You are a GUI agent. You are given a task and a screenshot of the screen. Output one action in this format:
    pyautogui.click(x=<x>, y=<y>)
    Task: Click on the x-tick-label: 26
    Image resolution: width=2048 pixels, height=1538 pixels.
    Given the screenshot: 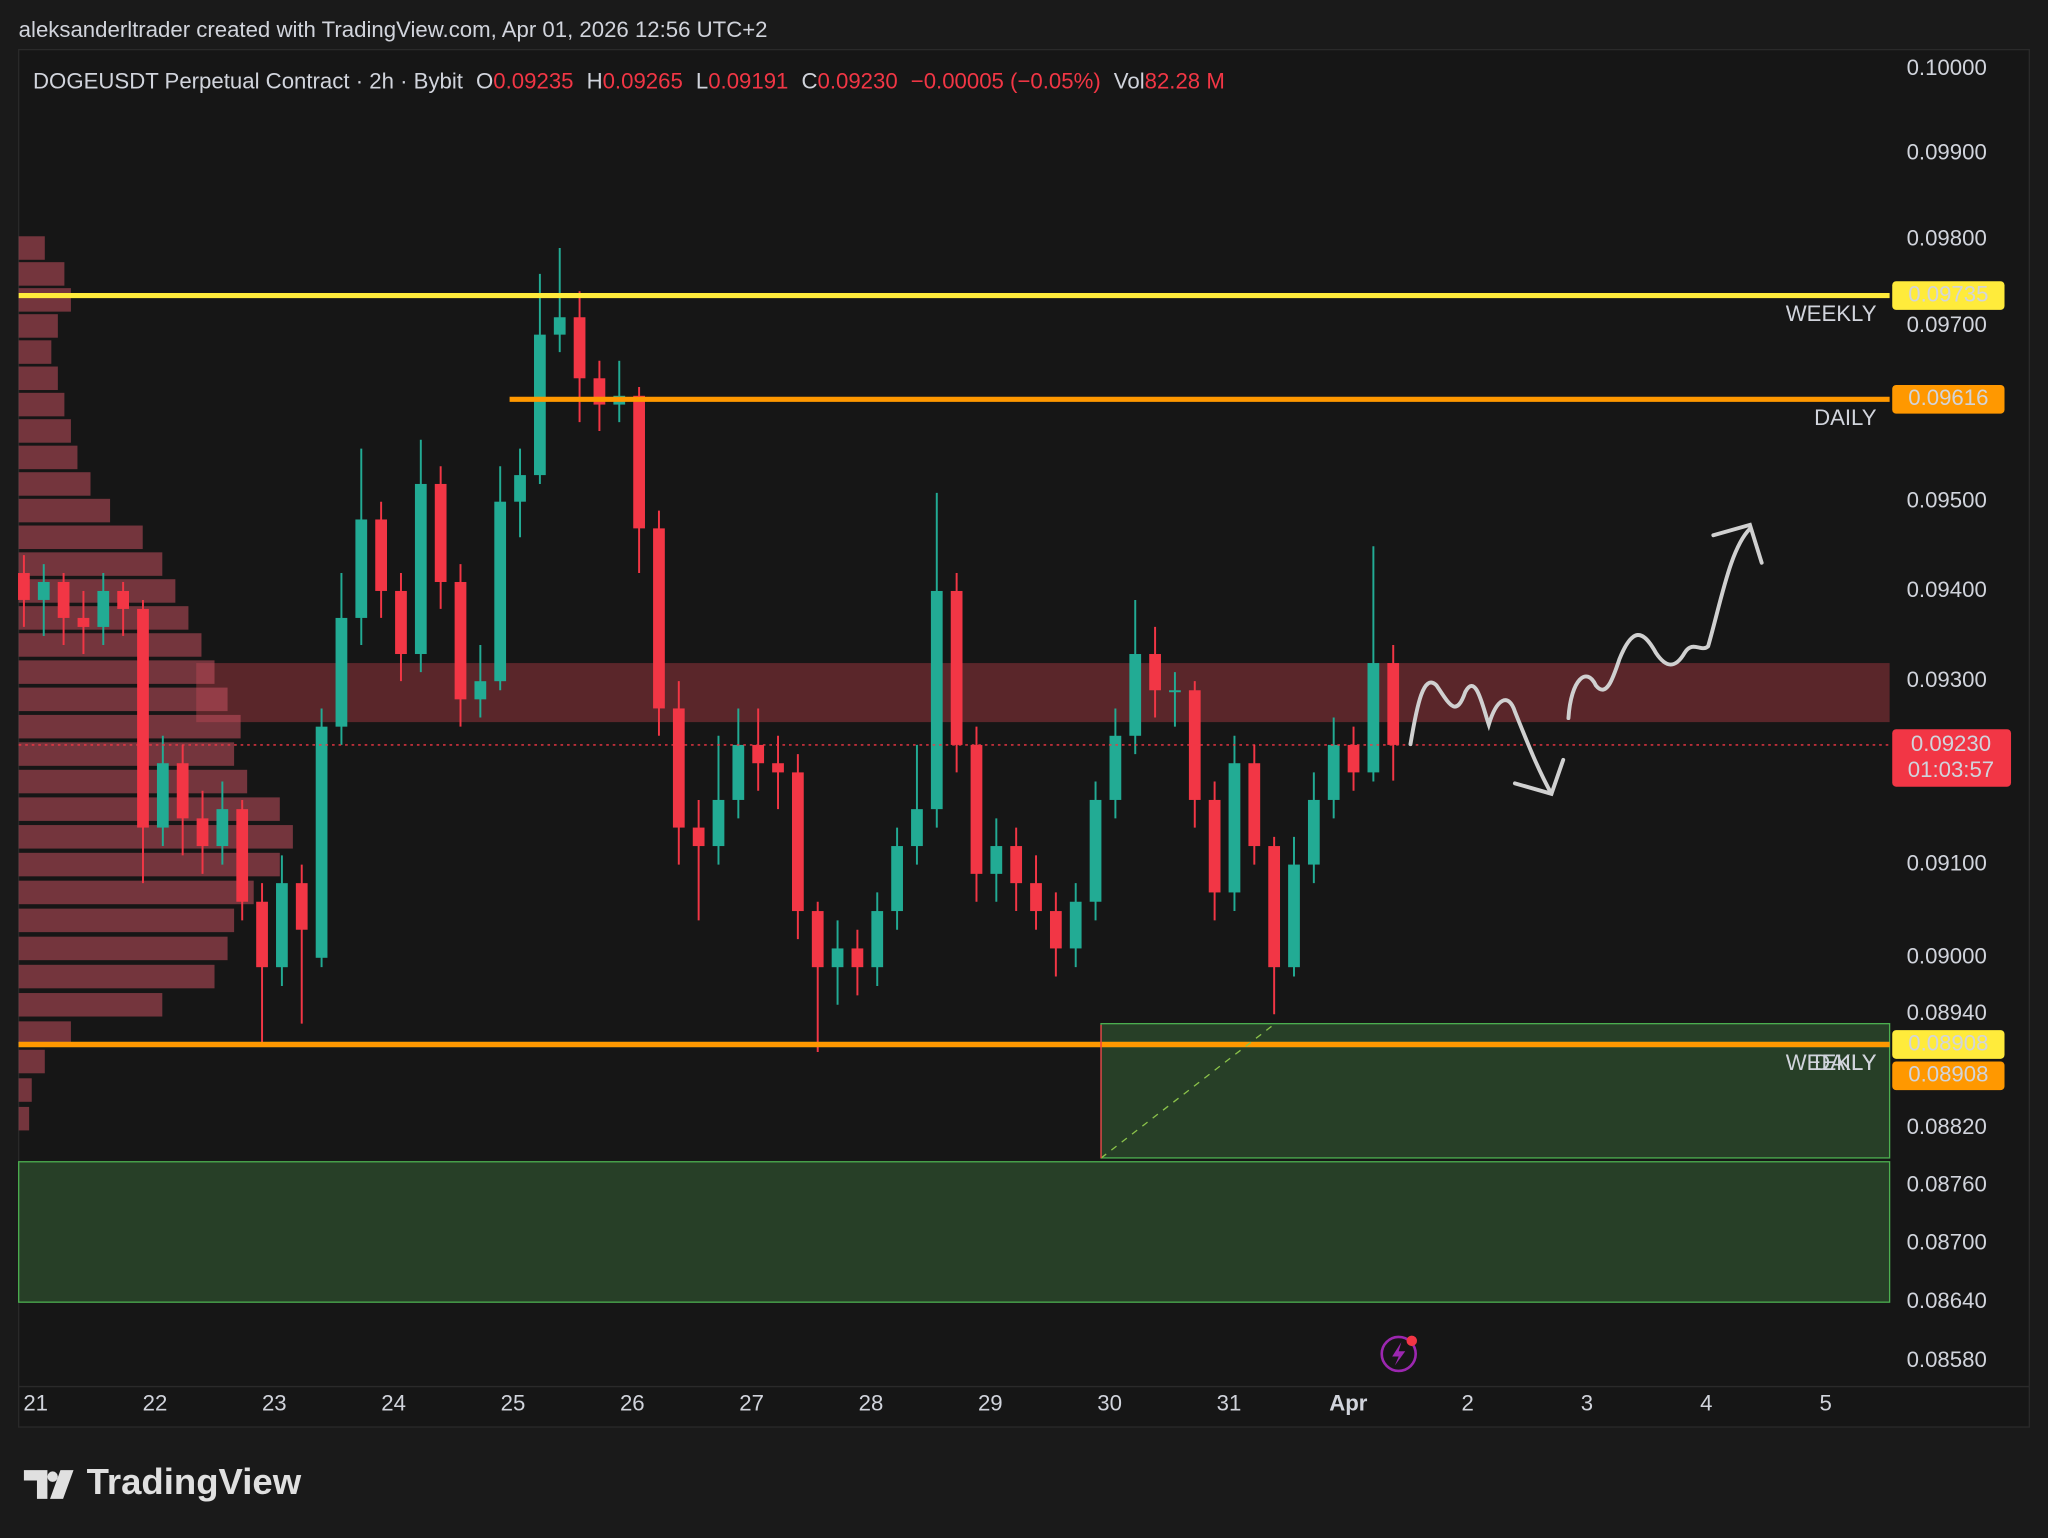 What is the action you would take?
    pyautogui.click(x=632, y=1403)
    